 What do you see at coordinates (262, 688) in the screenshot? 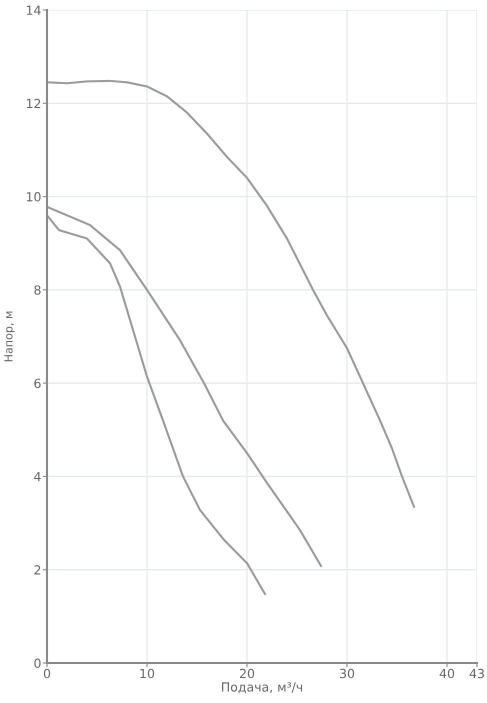
I see `x-axis-title: Подача, м³/ч` at bounding box center [262, 688].